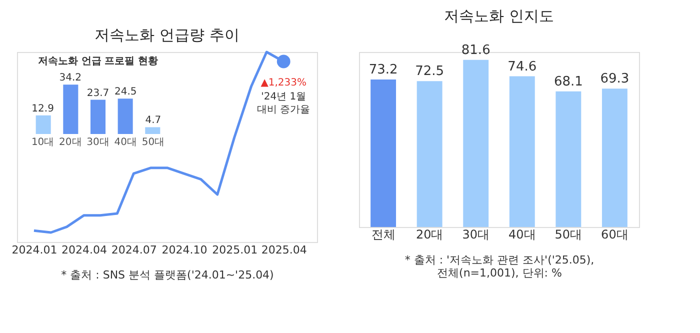  I want to click on x-tick-label: 2024.01, so click(35, 250).